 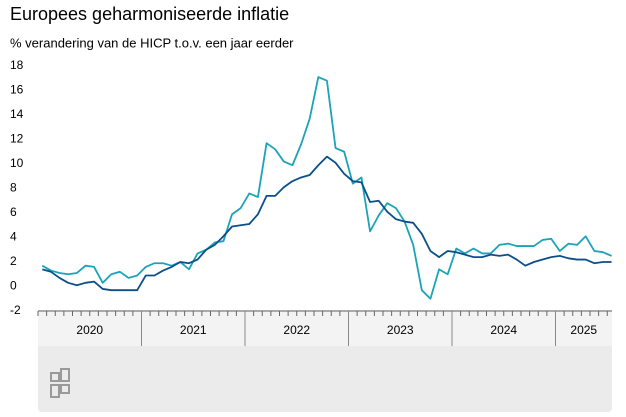 What do you see at coordinates (17, 65) in the screenshot?
I see `y-tick-label: 18` at bounding box center [17, 65].